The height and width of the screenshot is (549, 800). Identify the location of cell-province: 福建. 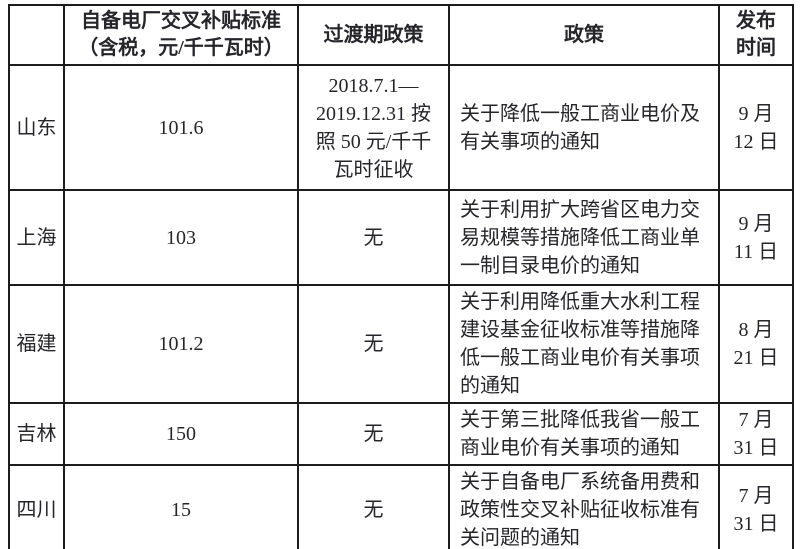
(36, 344).